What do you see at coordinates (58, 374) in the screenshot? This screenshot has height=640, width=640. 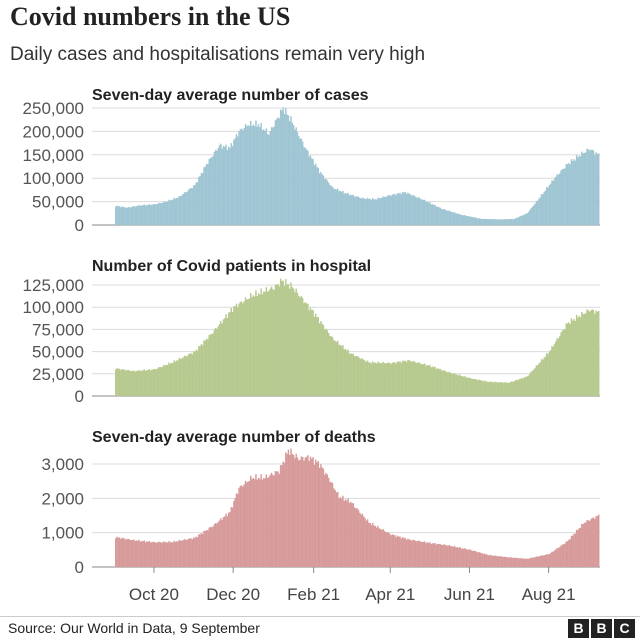 I see `y-tick-label: 25,000` at bounding box center [58, 374].